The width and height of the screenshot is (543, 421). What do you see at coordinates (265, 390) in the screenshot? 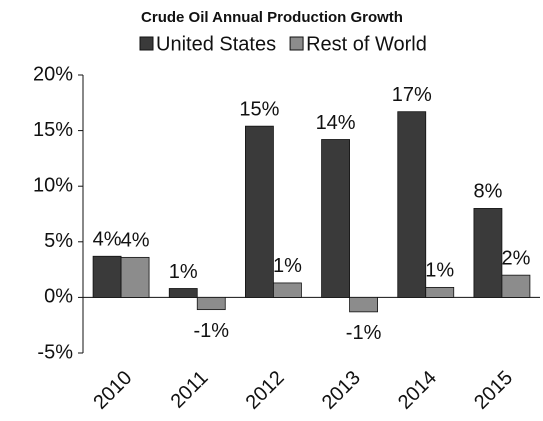
I see `x-tick-label: 2012` at bounding box center [265, 390].